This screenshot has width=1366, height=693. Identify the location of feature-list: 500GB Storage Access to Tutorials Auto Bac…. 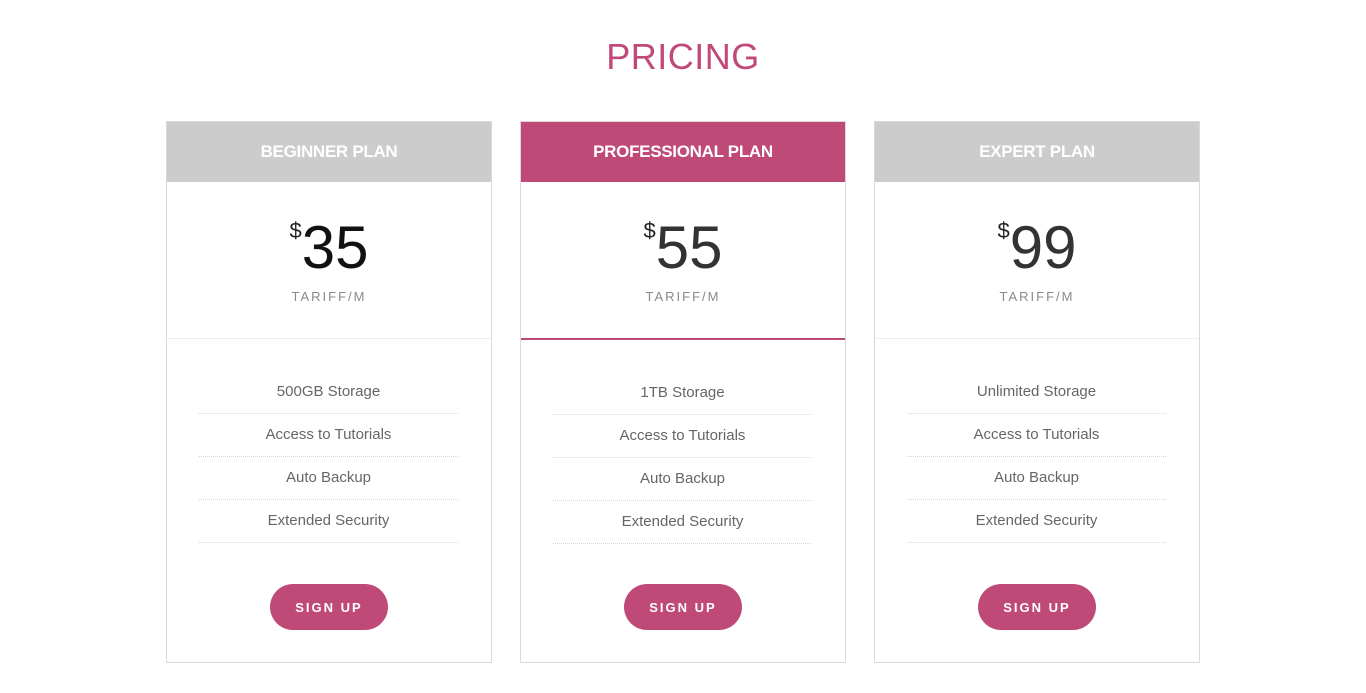
(328, 457).